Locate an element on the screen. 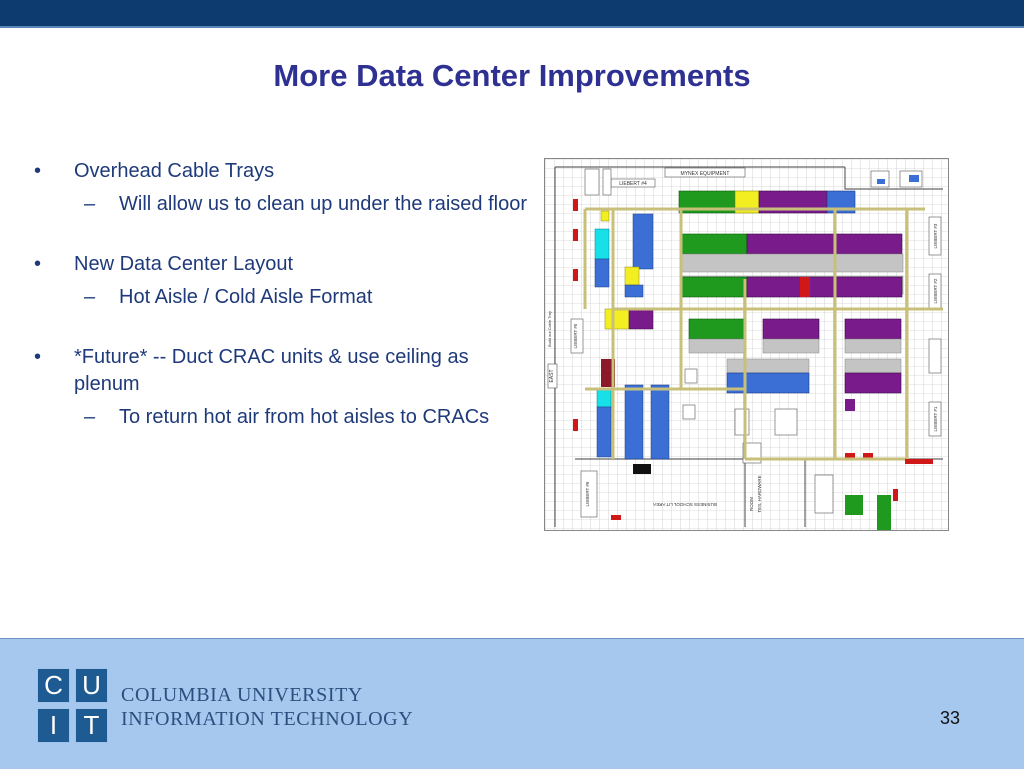 The height and width of the screenshot is (769, 1024). business-label: BUSINESS SCHOOL LIT AREA is located at coordinates (685, 504).